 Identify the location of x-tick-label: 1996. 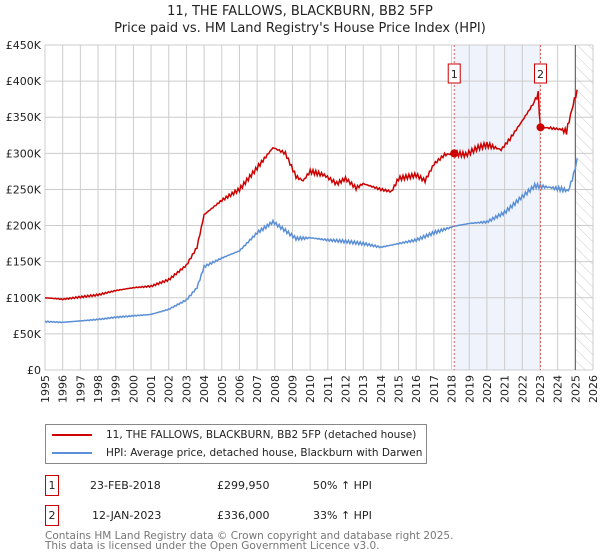
(63, 389).